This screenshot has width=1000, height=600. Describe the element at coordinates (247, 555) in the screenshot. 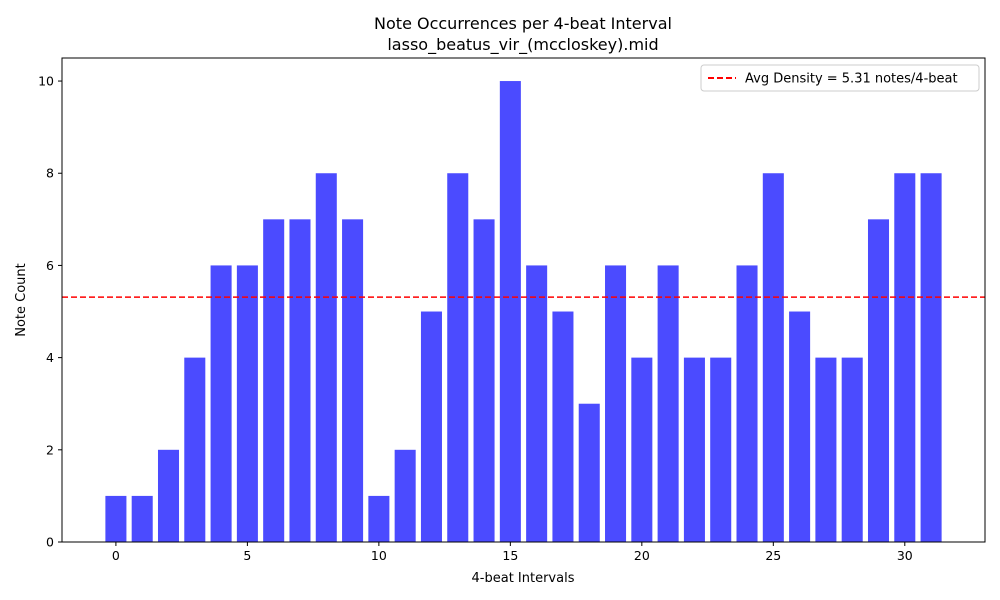

I see `x-tick-label: 5` at that location.